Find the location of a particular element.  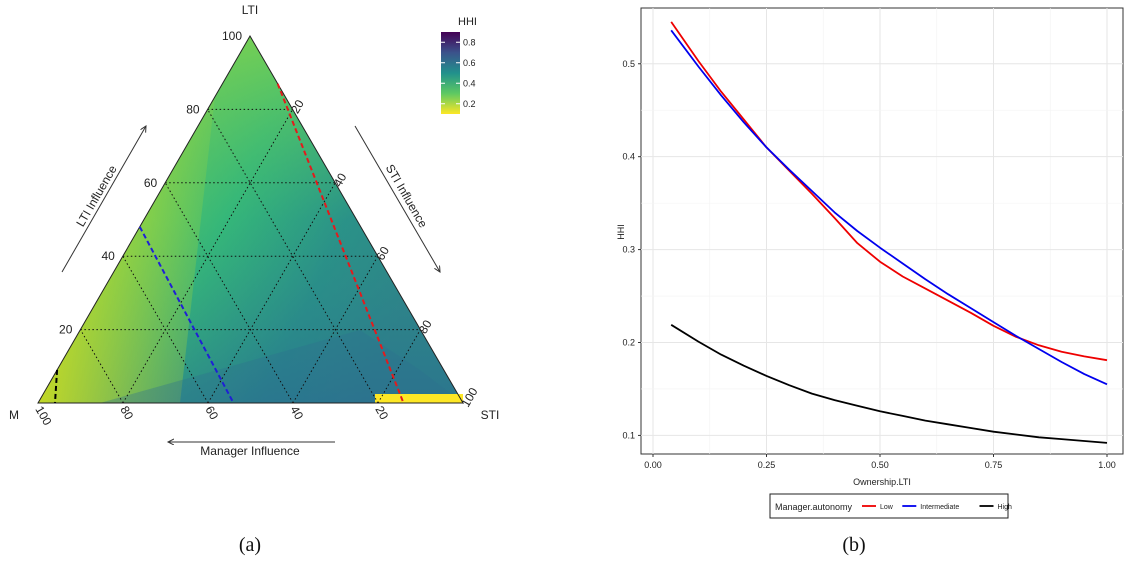

y-axis-label: HHI is located at coordinates (621, 232).